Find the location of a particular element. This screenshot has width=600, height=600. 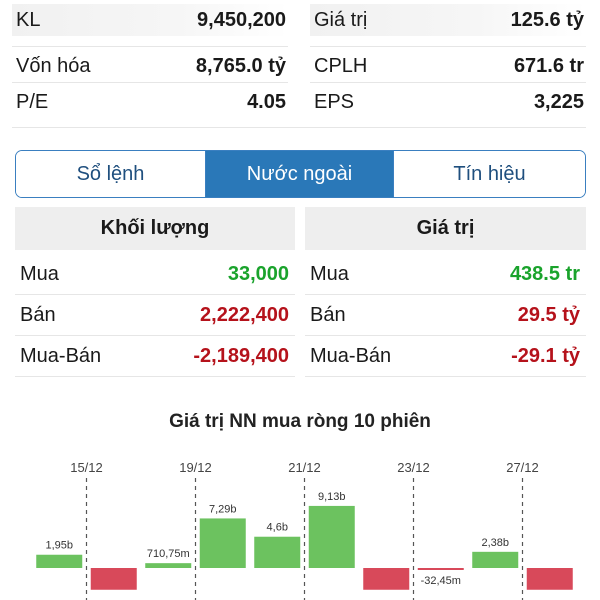

stat-trade-value: Giá trị 125.6 tỷ is located at coordinates (448, 20).